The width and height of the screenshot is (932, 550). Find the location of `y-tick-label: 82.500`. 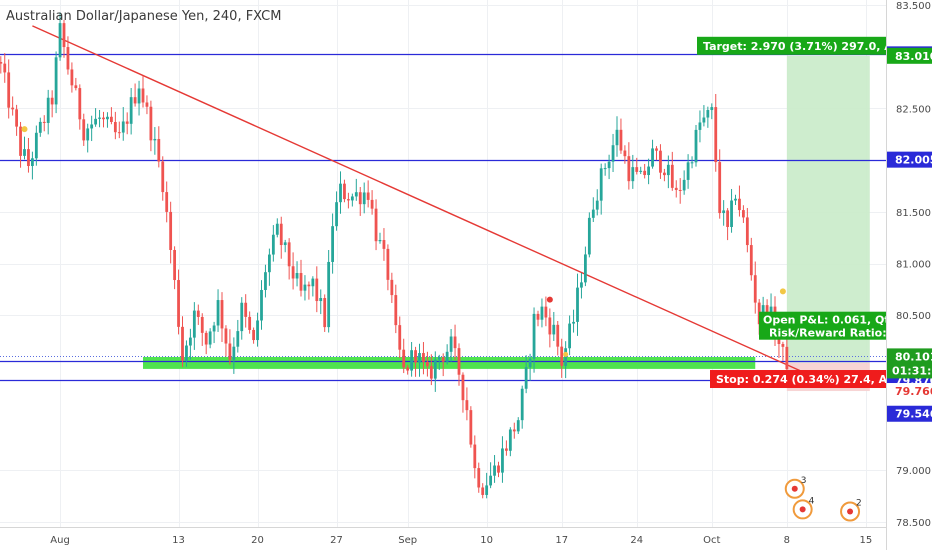

y-tick-label: 82.500 is located at coordinates (913, 110).